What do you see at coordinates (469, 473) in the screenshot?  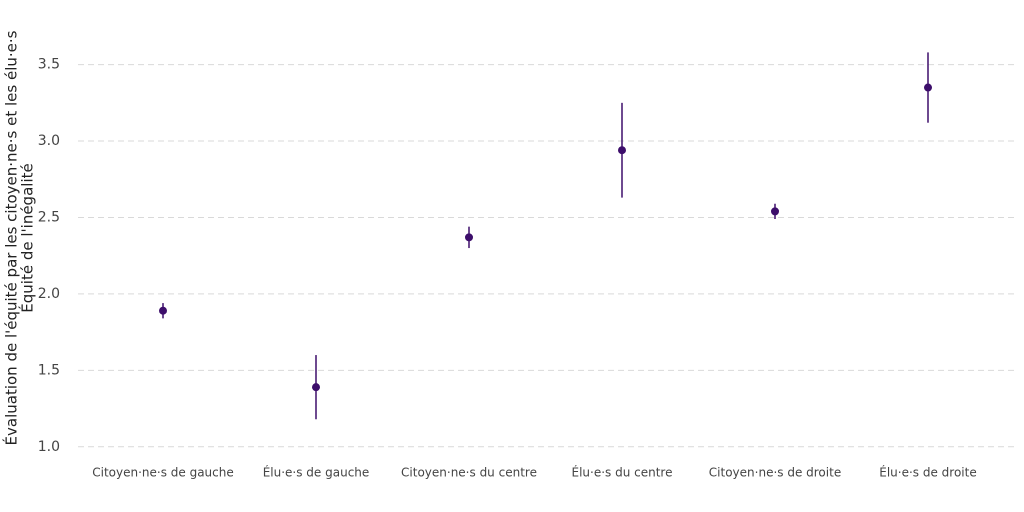 I see `x-tick-label: Citoyen·ne·s du centre` at bounding box center [469, 473].